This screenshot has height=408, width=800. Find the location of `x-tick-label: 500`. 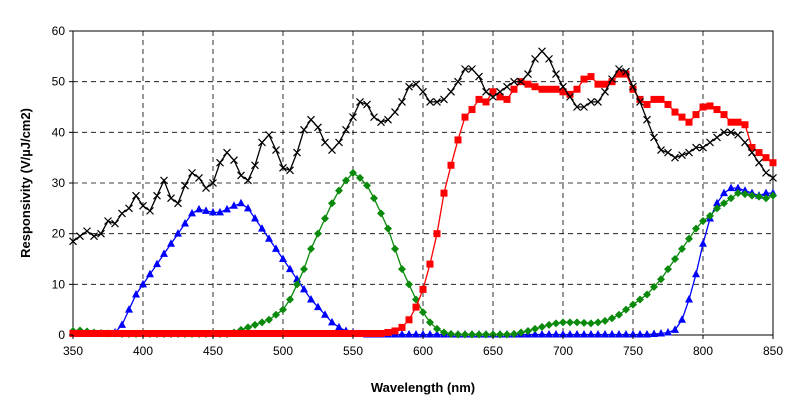

x-tick-label: 500 is located at coordinates (283, 351).